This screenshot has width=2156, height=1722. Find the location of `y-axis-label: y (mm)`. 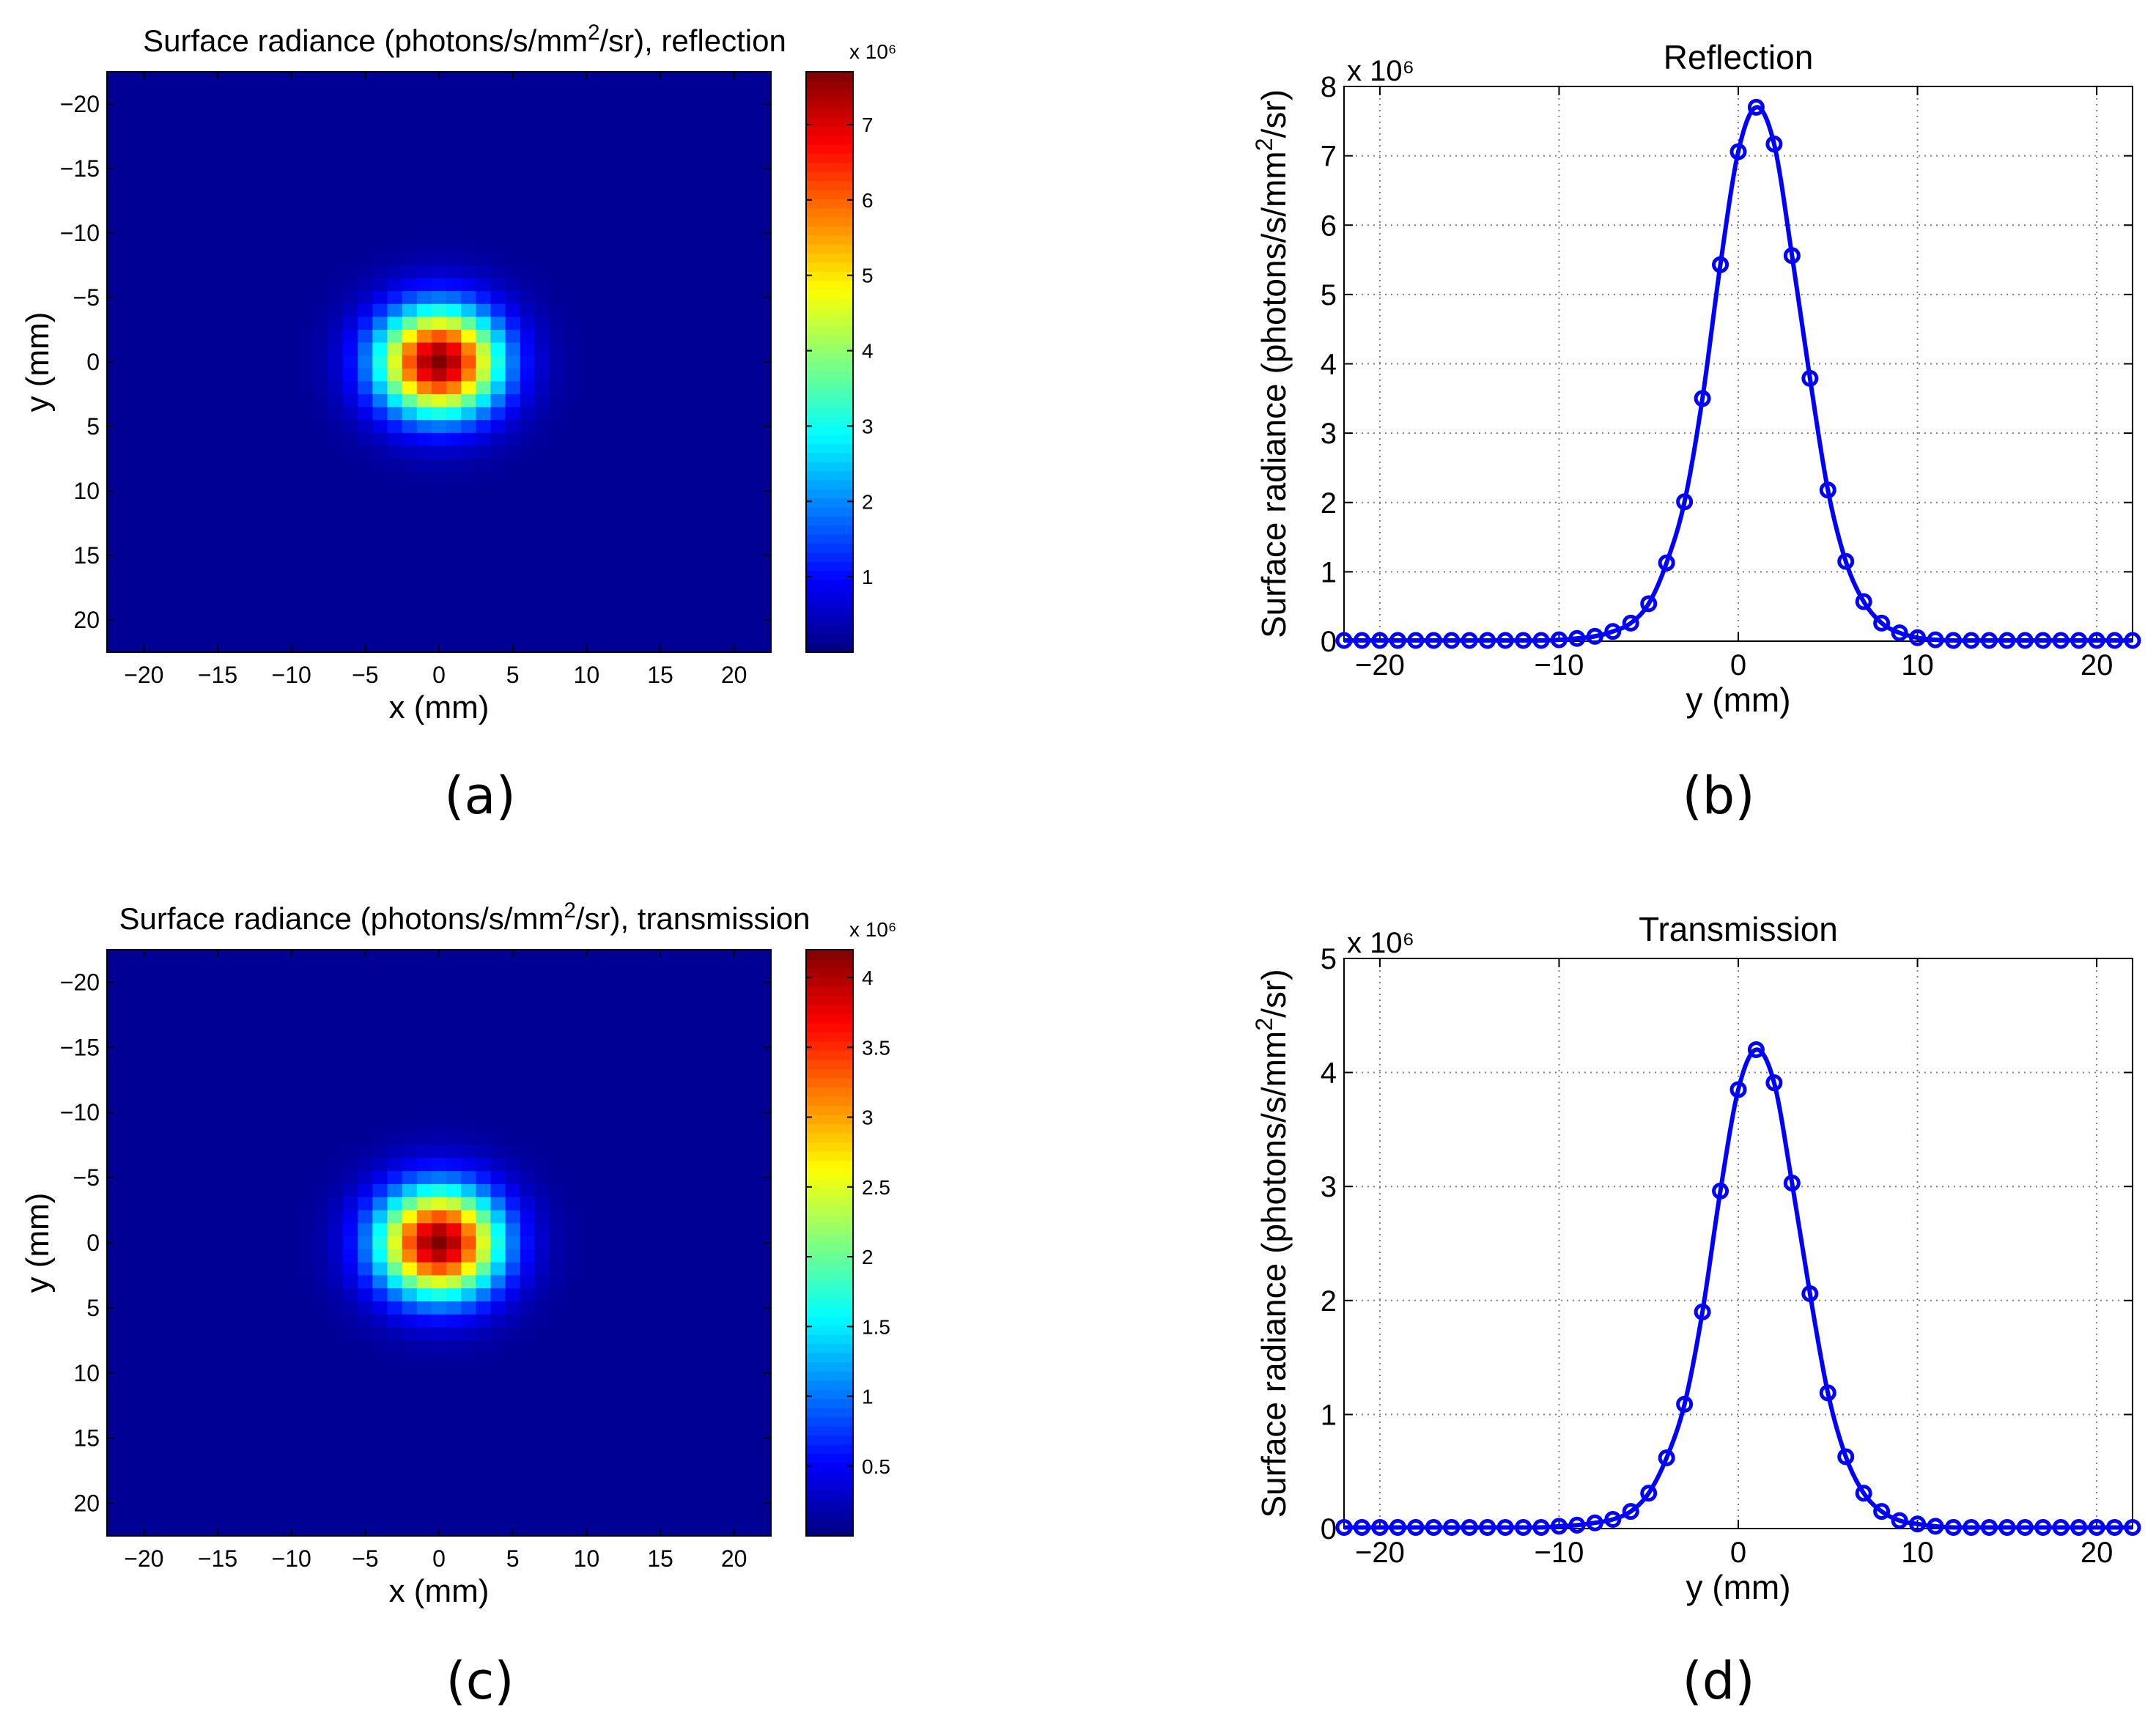

y-axis-label: y (mm) is located at coordinates (38, 1243).